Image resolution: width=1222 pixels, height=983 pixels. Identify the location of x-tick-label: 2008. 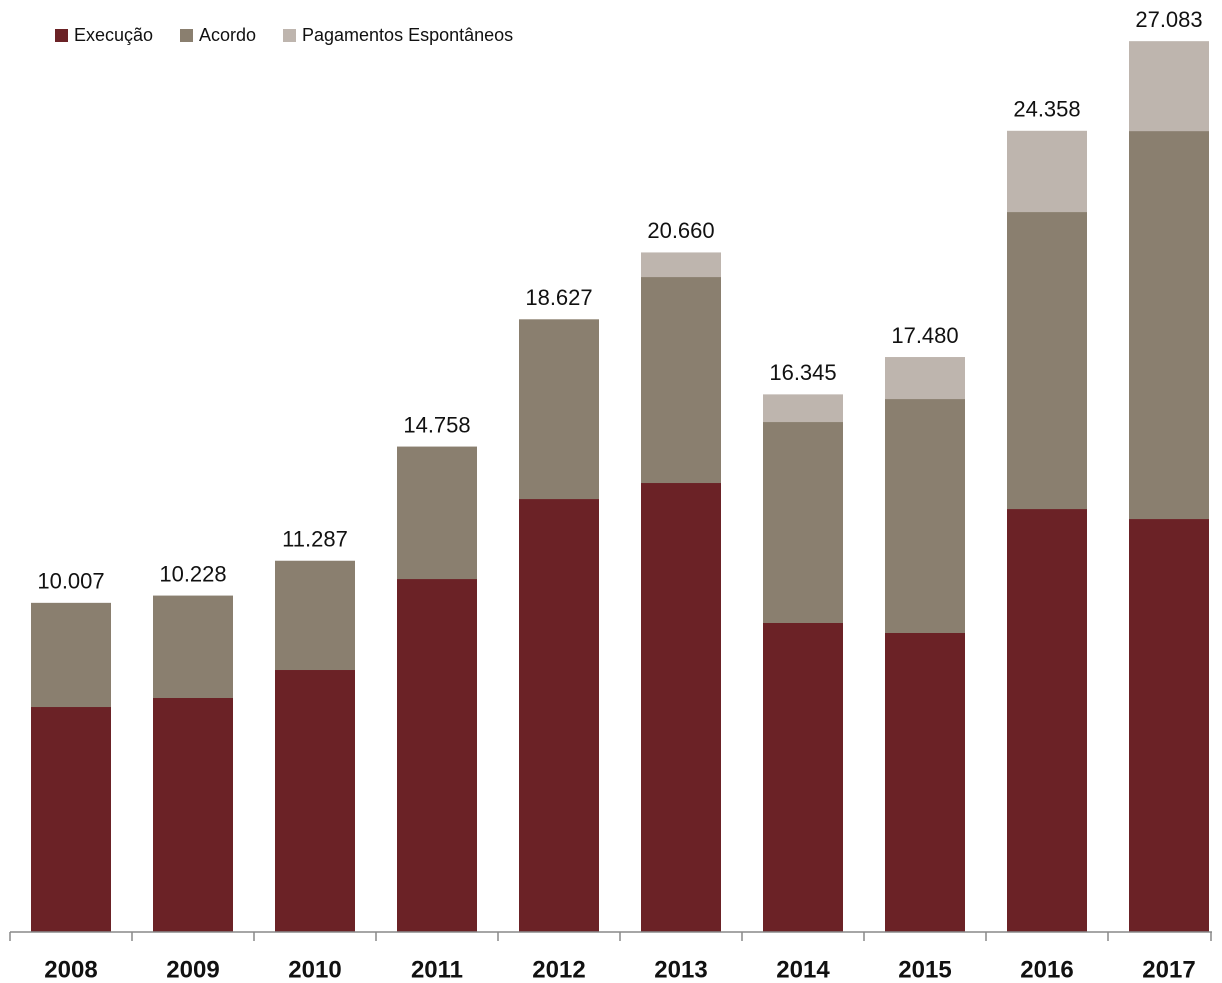
(70, 969).